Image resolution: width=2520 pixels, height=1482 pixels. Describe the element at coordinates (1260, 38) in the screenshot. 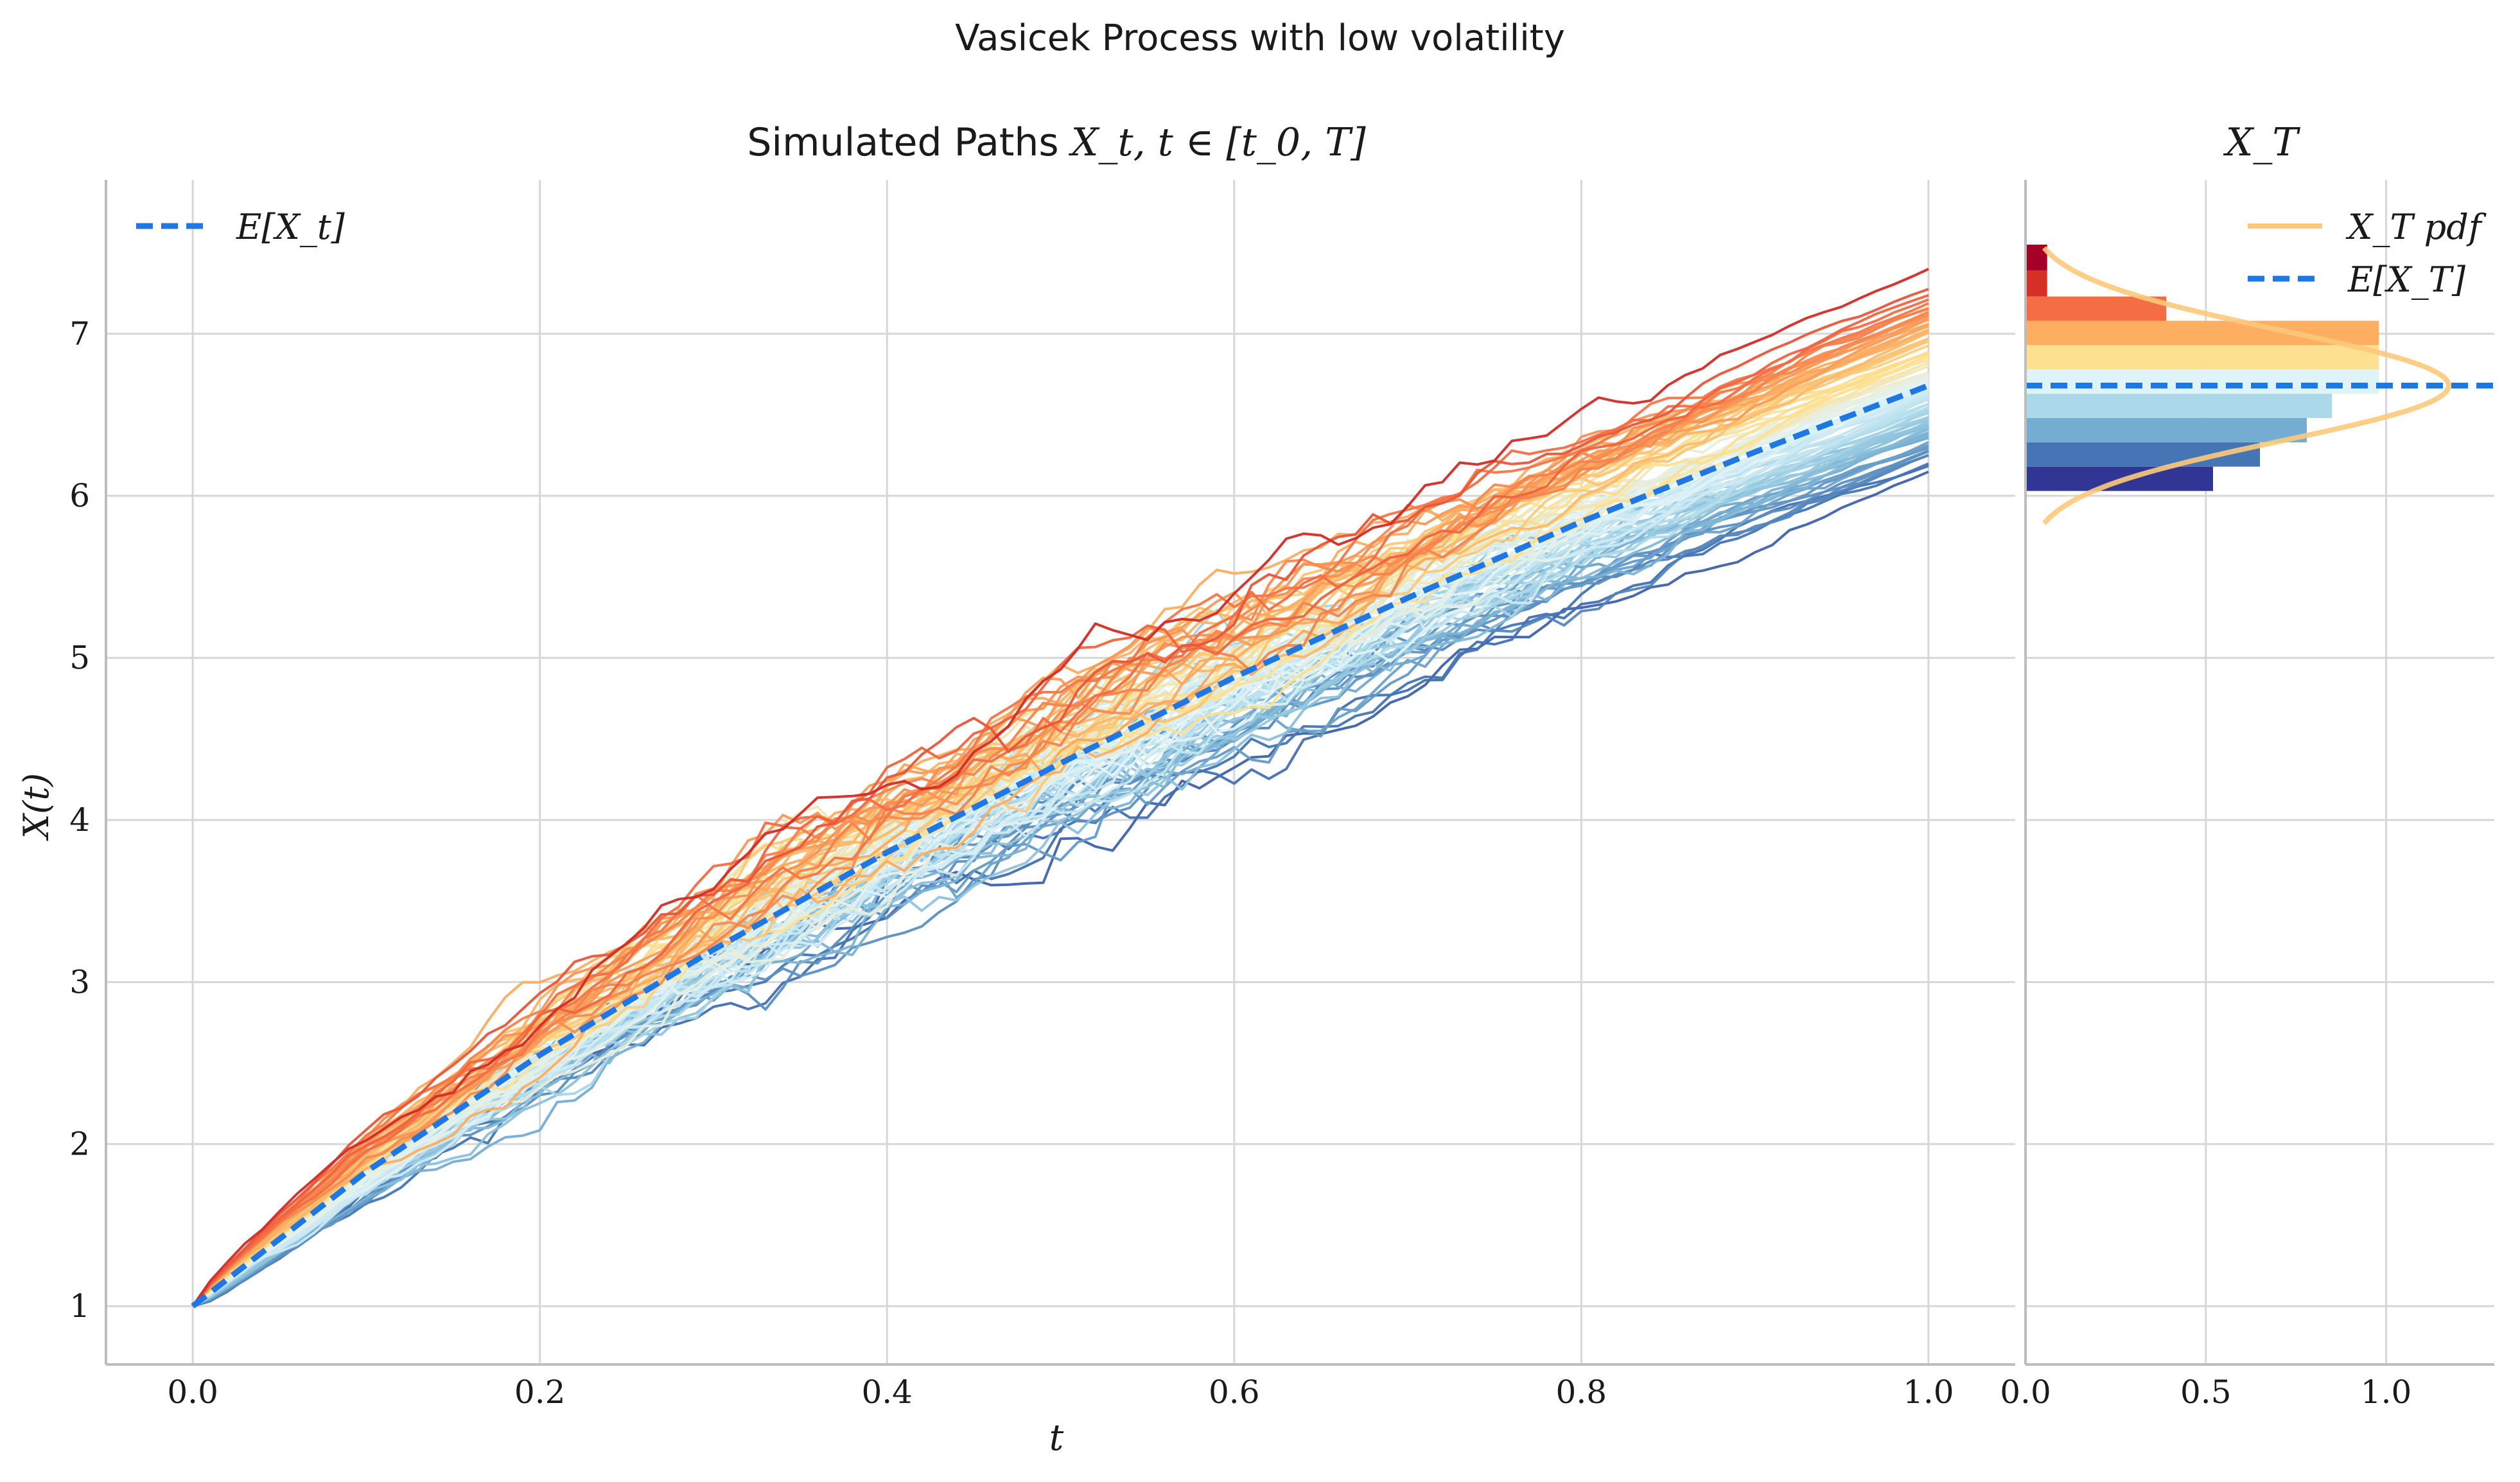

I see `figure-suptitle: Vasicek Process with low volatility` at that location.